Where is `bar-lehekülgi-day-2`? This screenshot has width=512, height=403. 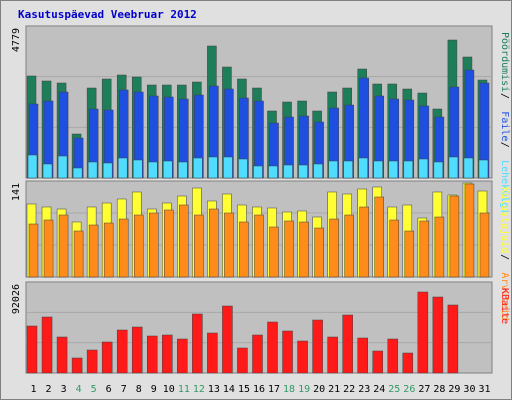 bar-lehekülgi-day-2 is located at coordinates (47, 171).